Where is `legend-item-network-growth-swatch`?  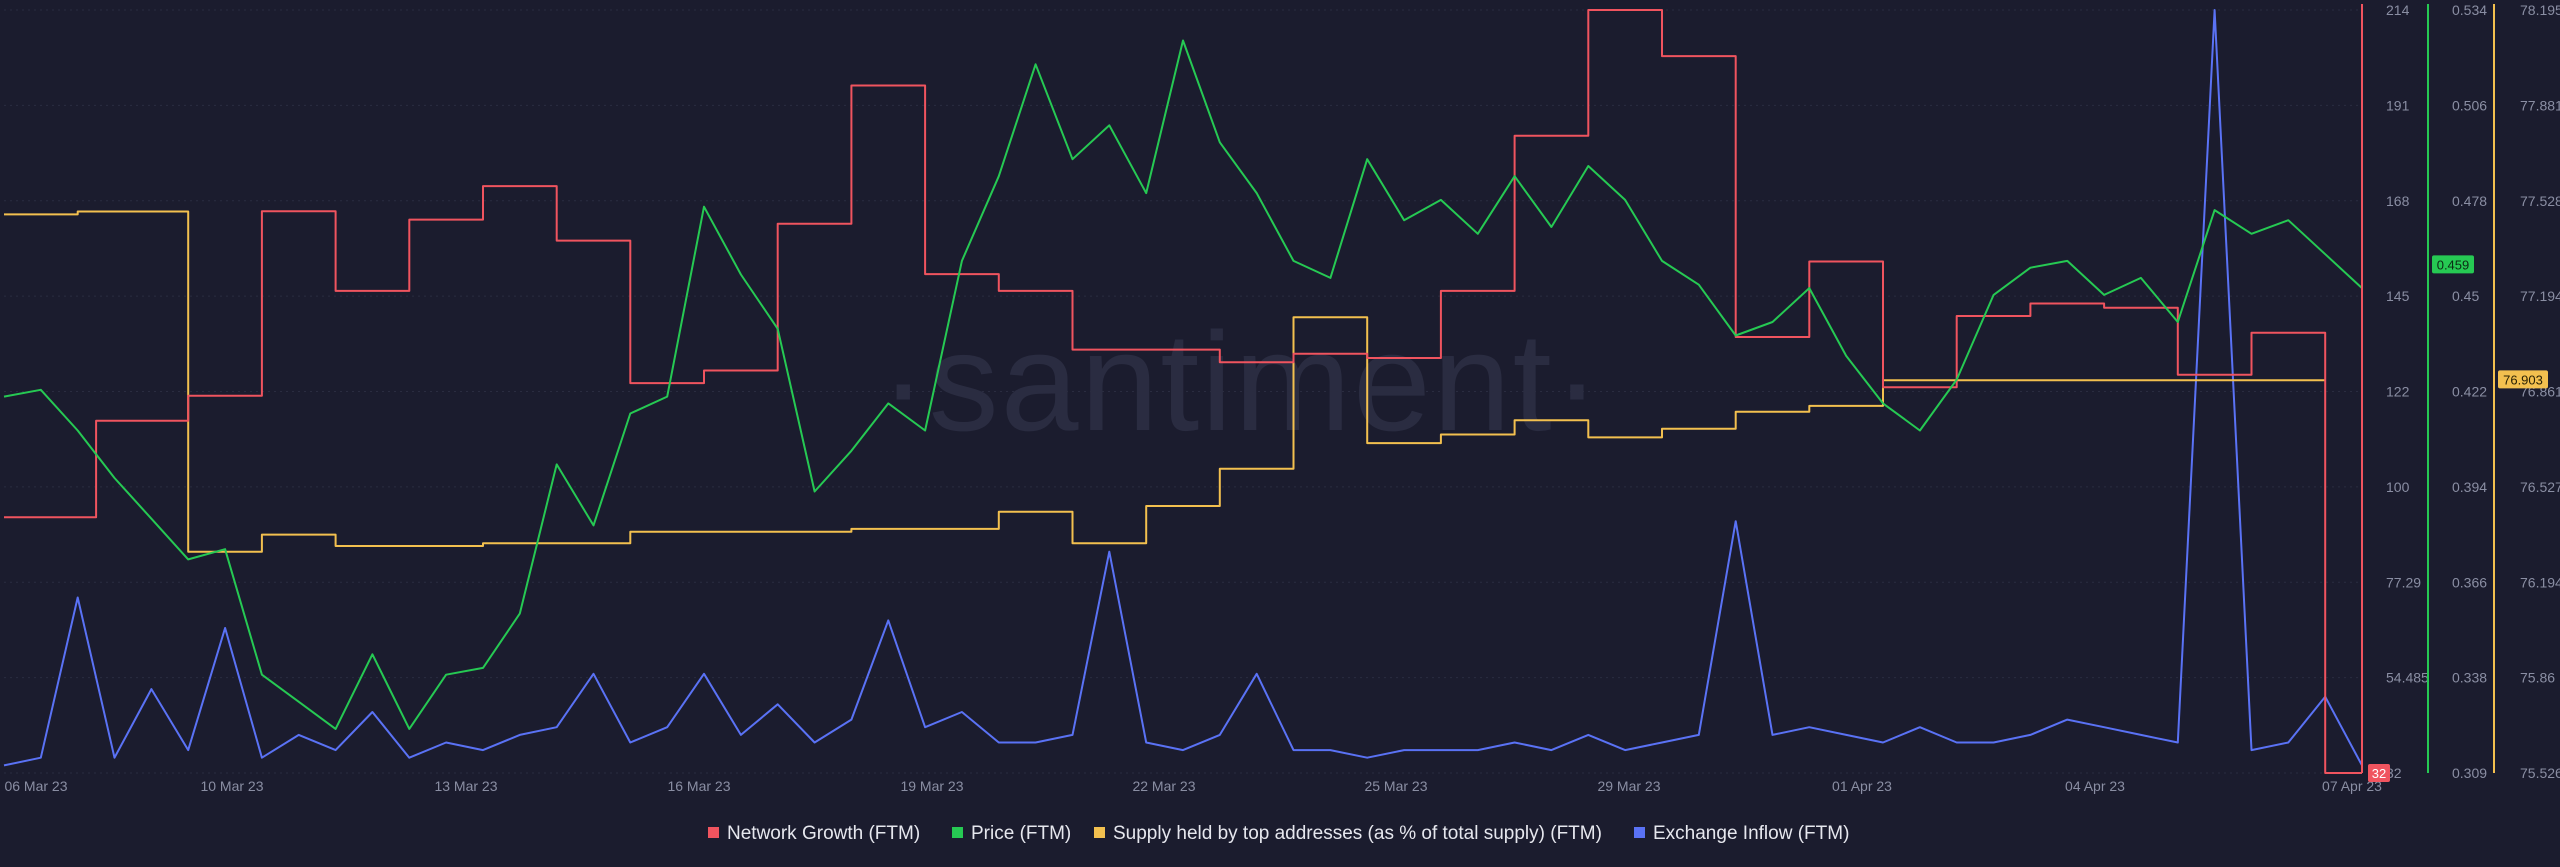
legend-item-network-growth-swatch is located at coordinates (713, 832).